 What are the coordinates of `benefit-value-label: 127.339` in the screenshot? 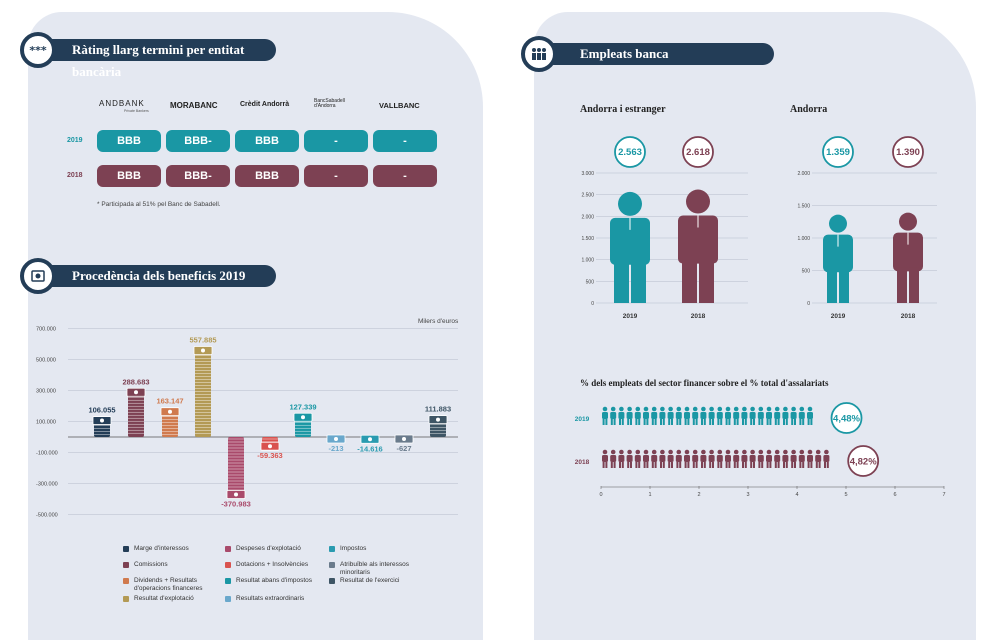 It's located at (302, 406).